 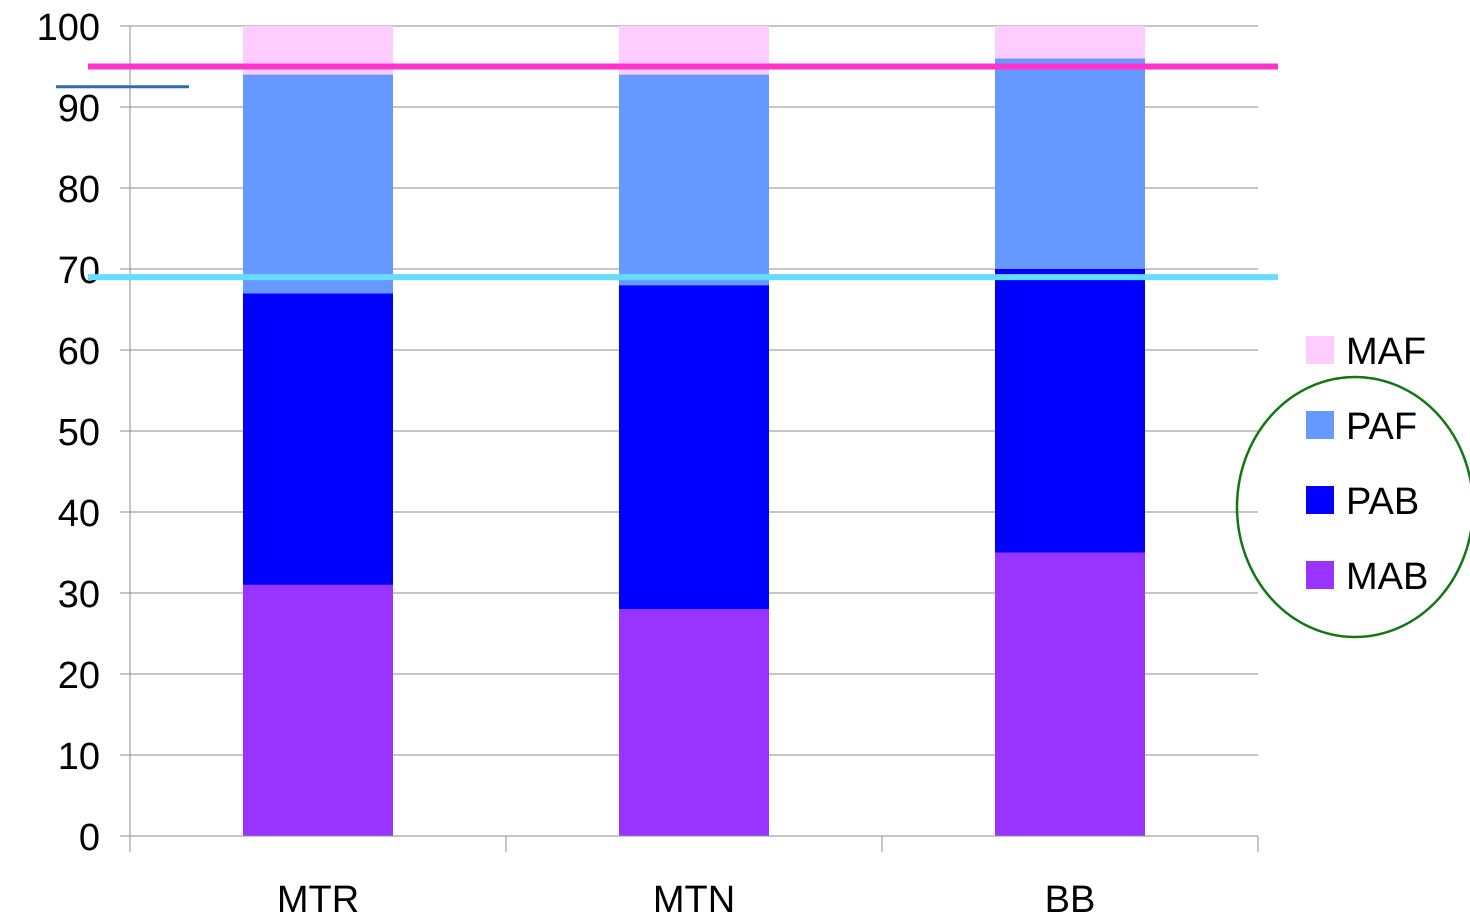 I want to click on legend-label-pab: PAB, so click(x=1382, y=502).